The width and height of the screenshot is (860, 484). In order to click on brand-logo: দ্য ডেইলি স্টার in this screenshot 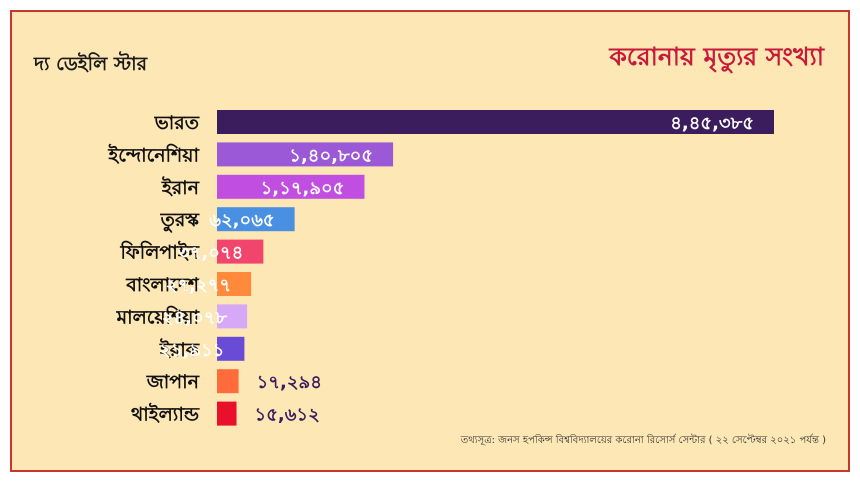, I will do `click(91, 64)`.